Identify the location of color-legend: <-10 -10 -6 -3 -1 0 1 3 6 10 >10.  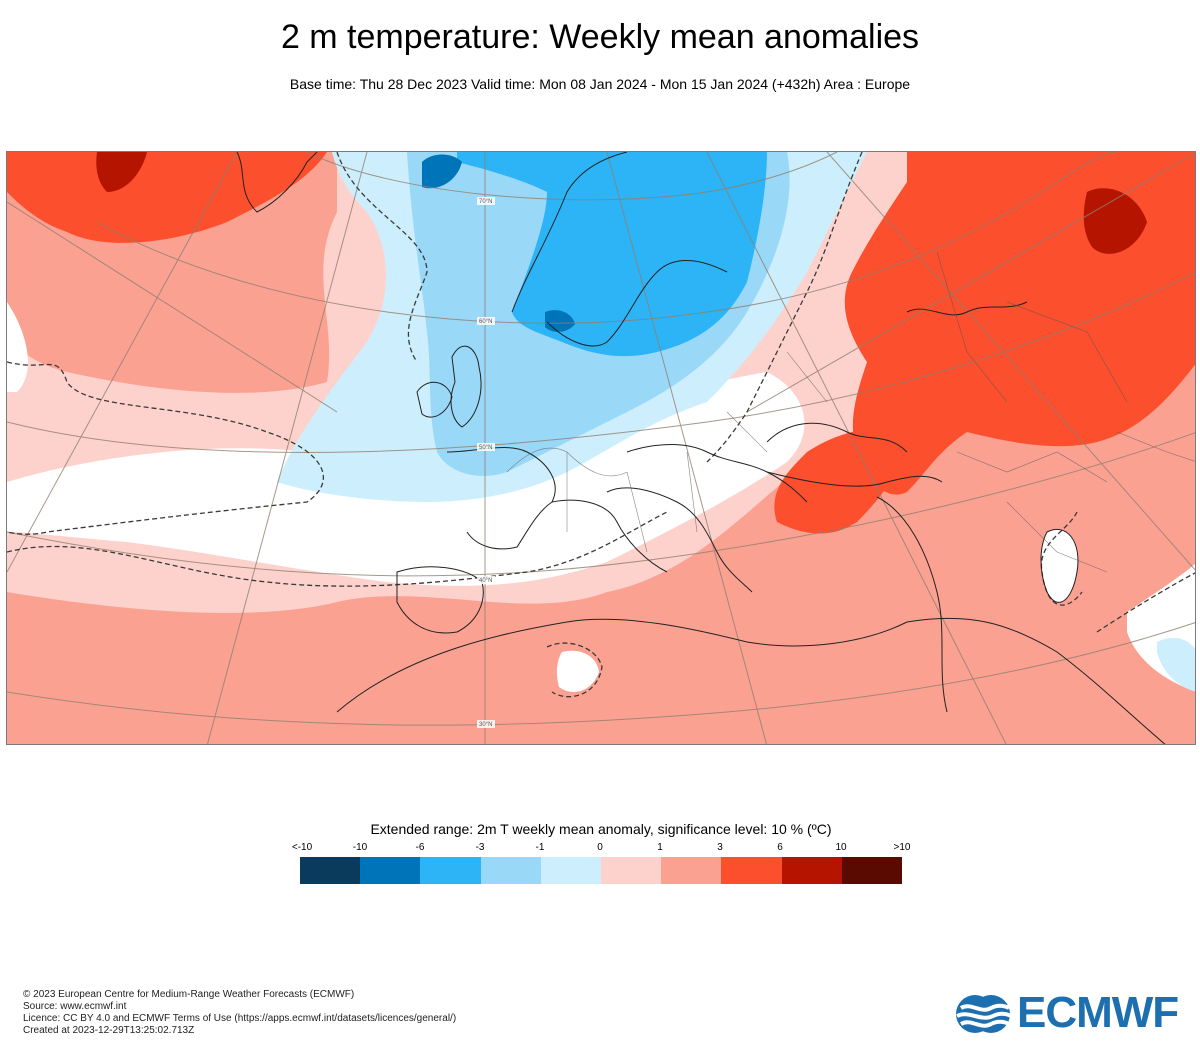
(601, 863).